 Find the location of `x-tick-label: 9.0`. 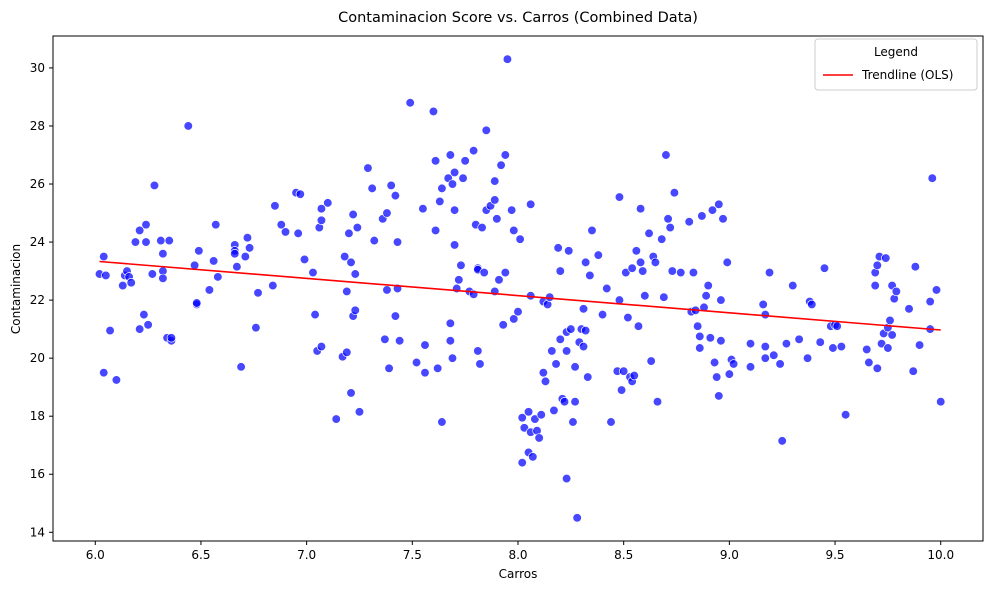

x-tick-label: 9.0 is located at coordinates (729, 555).